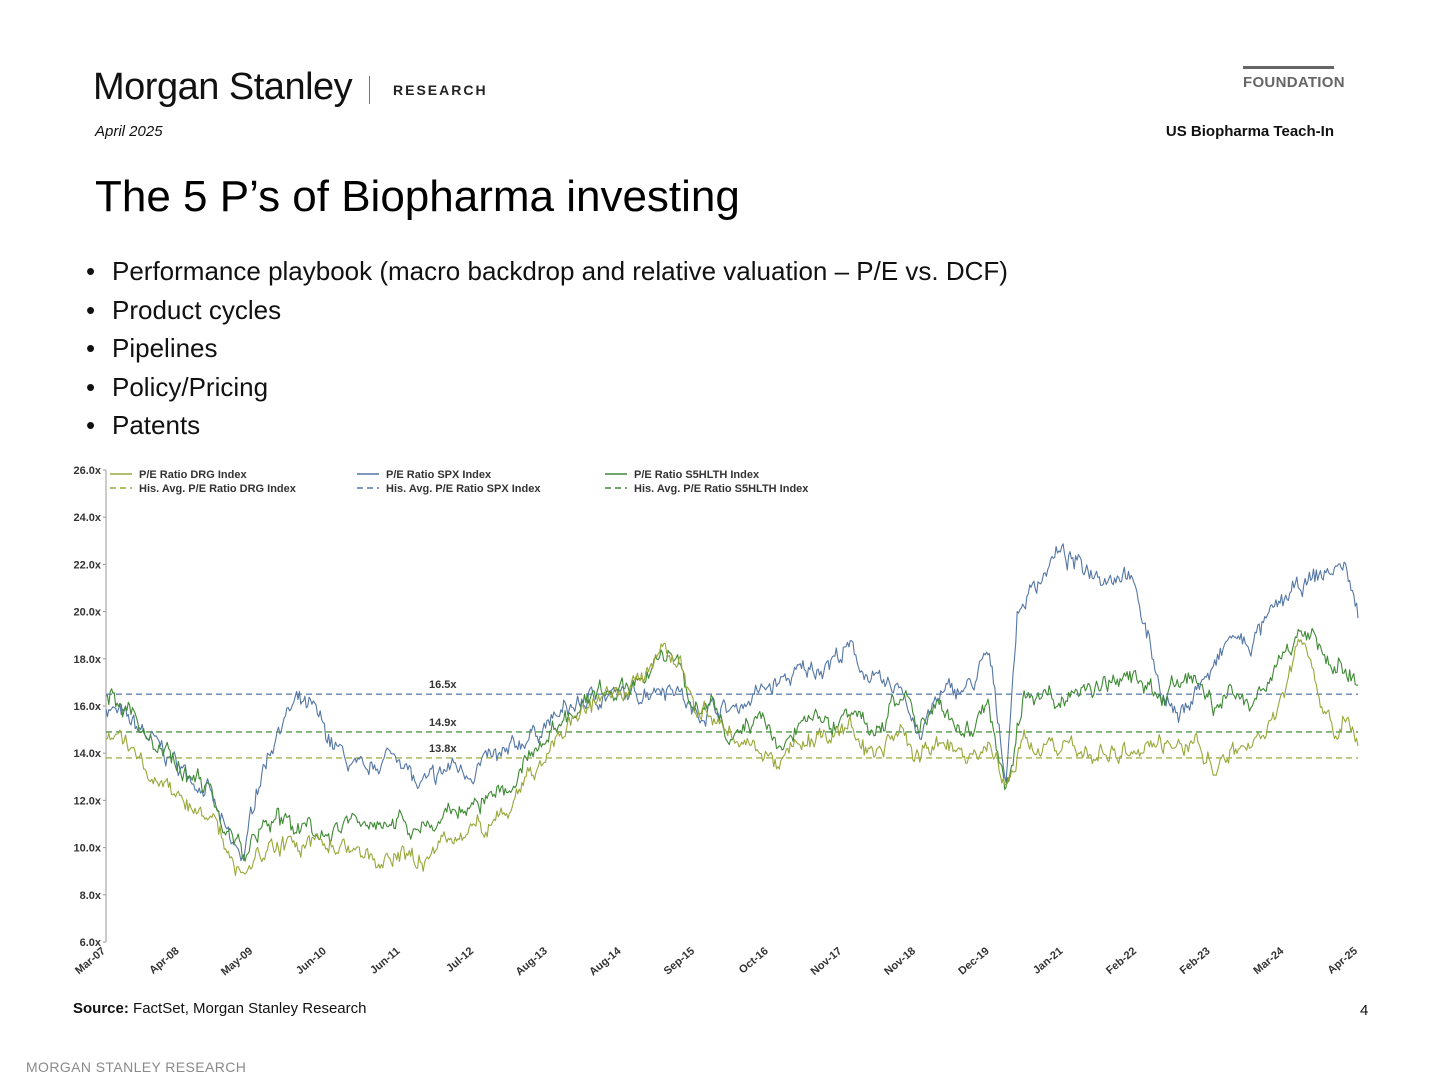  I want to click on y-tick-label: 26.0x, so click(87, 471).